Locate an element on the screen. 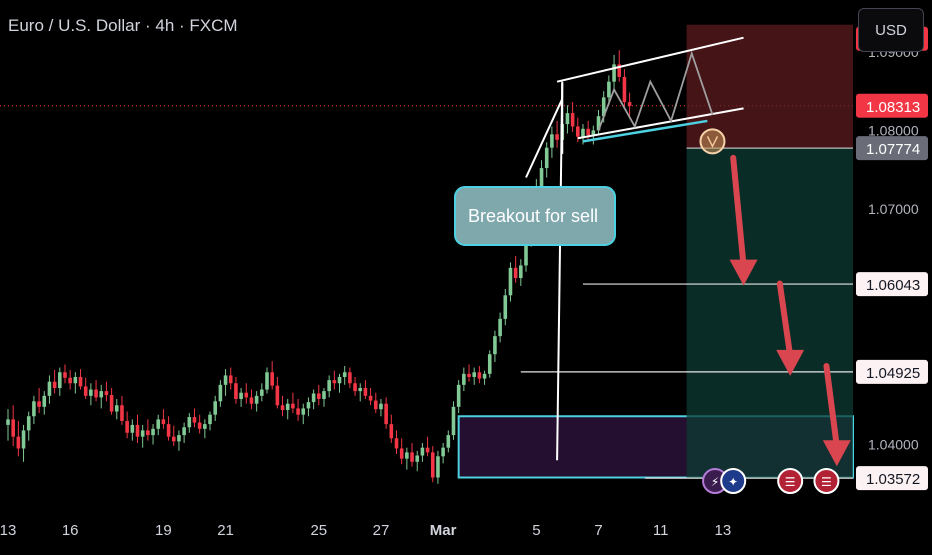 This screenshot has width=932, height=555. x-tick-label: 11 is located at coordinates (661, 530).